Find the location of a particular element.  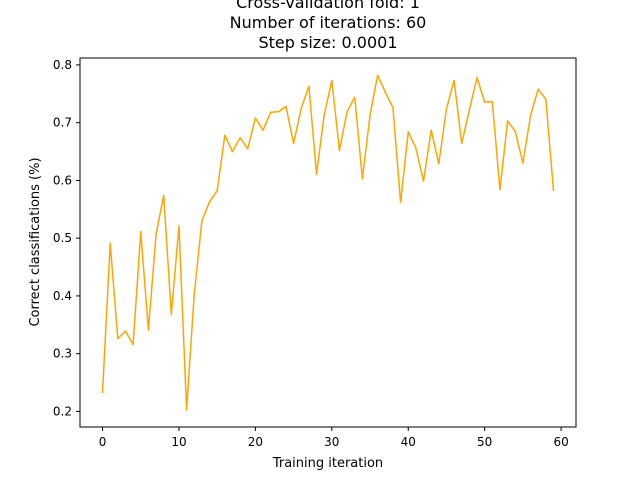

y-tick-label: 0.6 is located at coordinates (62, 180).